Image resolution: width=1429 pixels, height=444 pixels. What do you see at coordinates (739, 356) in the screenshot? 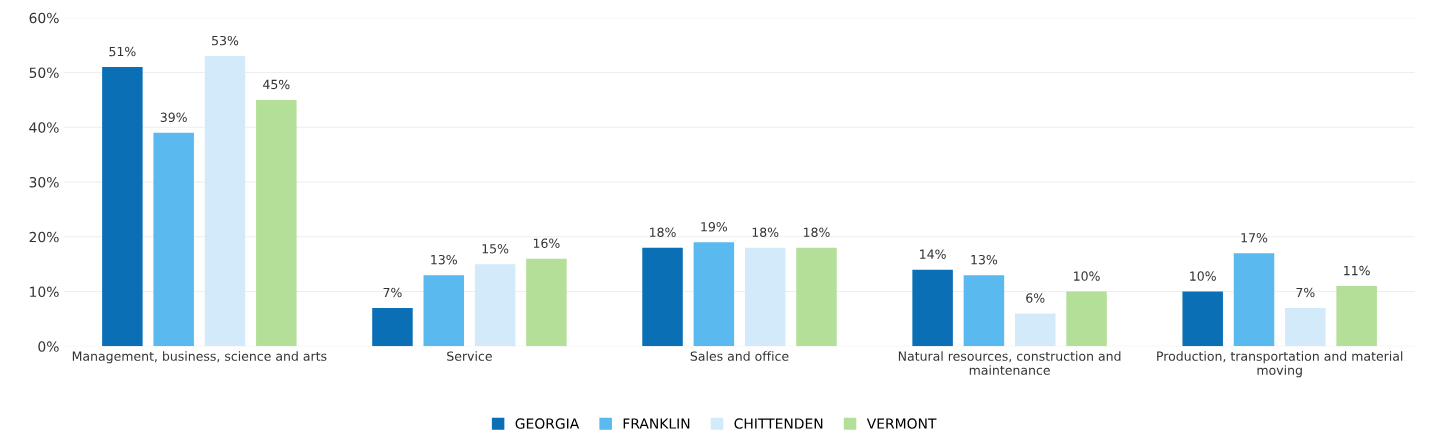
I see `x-tick-label: Sales and office` at bounding box center [739, 356].